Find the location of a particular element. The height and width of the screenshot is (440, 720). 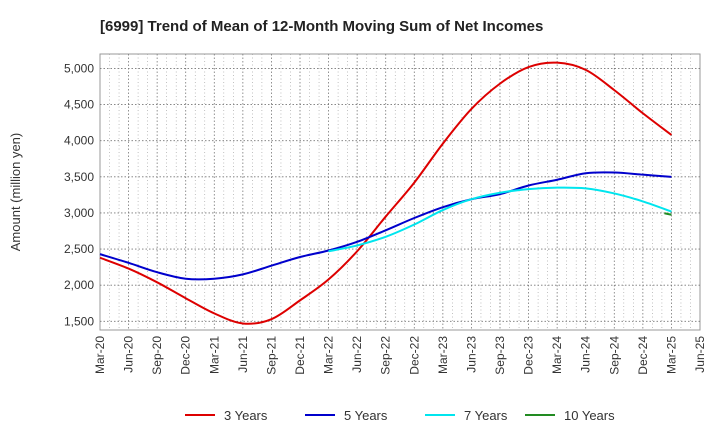

y-axis-label: Amount (million yen) is located at coordinates (15, 192).